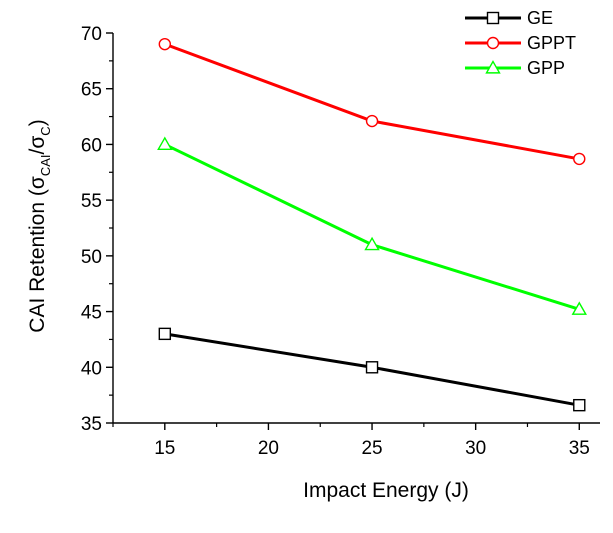  I want to click on legend-item-gpp: GPP, so click(515, 68).